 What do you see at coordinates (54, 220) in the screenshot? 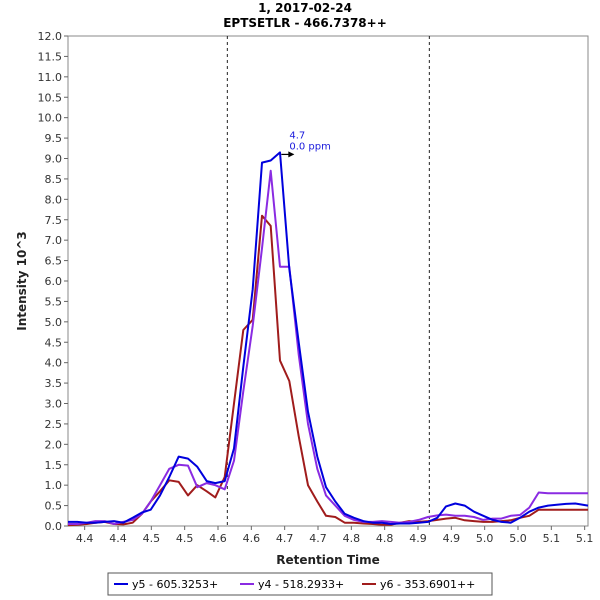
I see `y-tick-label: 7.5` at bounding box center [54, 220].